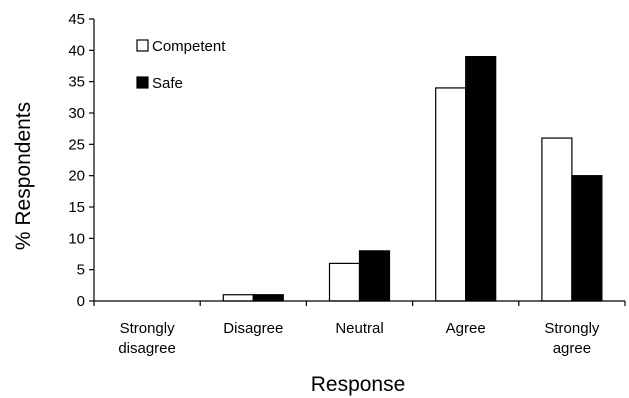 This screenshot has width=629, height=398. Describe the element at coordinates (142, 45) in the screenshot. I see `legend-swatch-competent` at that location.